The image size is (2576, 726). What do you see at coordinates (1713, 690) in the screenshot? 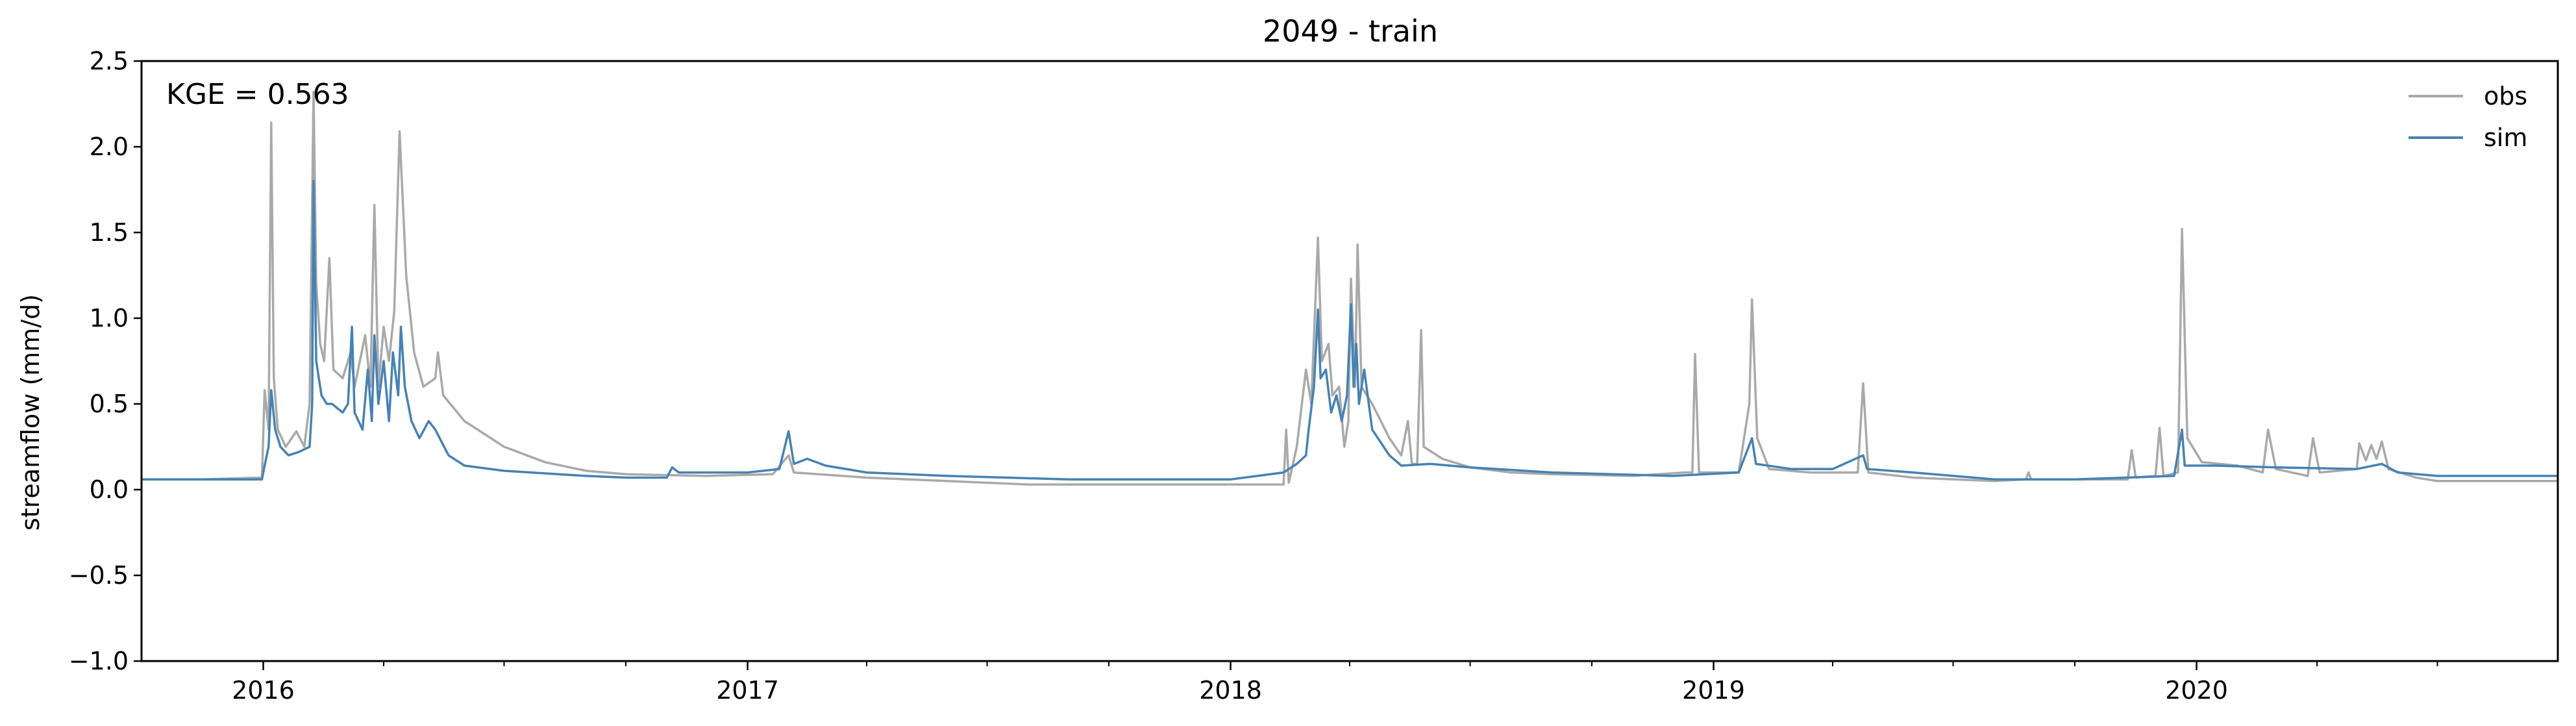
I see `x-tick-label: 2019` at bounding box center [1713, 690].